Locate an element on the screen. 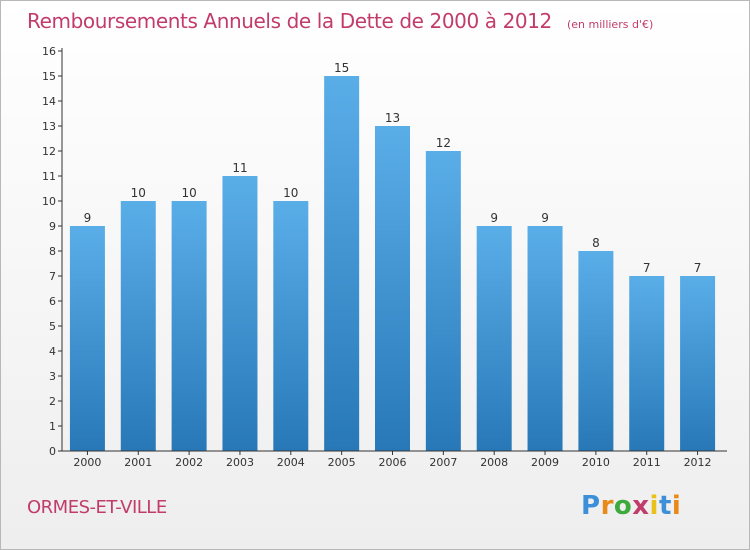 The height and width of the screenshot is (550, 750). proxiti-logo: Proxiti is located at coordinates (631, 506).